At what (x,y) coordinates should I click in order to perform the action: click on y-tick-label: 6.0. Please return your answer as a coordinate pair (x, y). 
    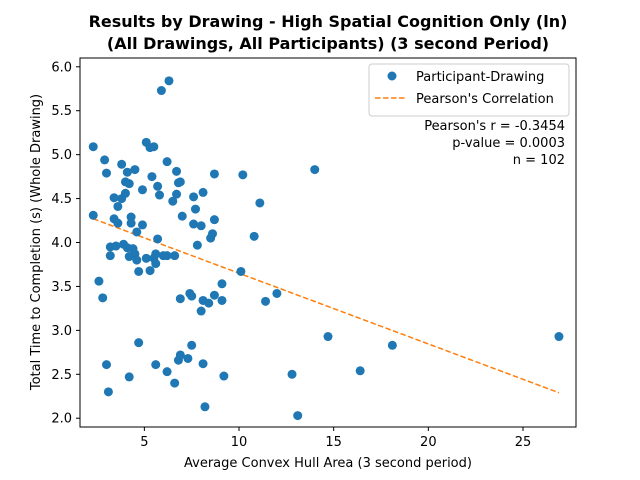
    Looking at the image, I should click on (61, 67).